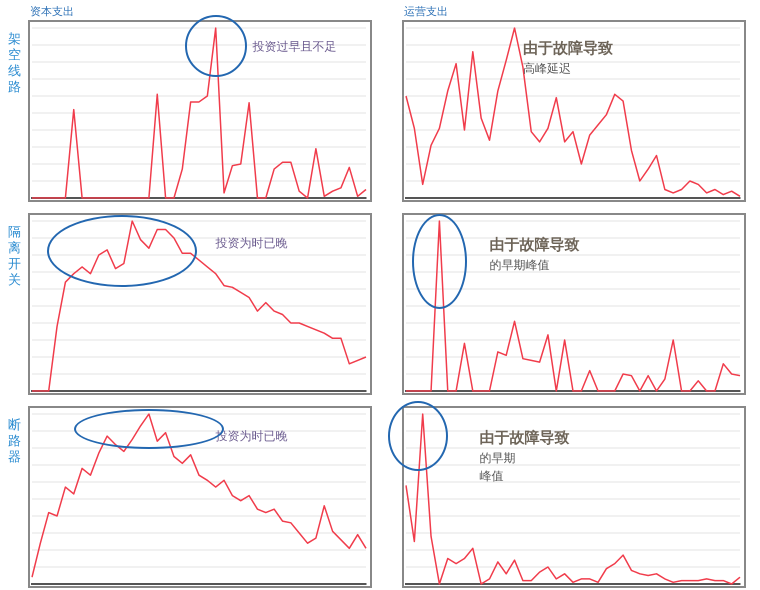 This screenshot has height=590, width=760. Describe the element at coordinates (546, 69) in the screenshot. I see `annotation: 高峰延迟` at that location.